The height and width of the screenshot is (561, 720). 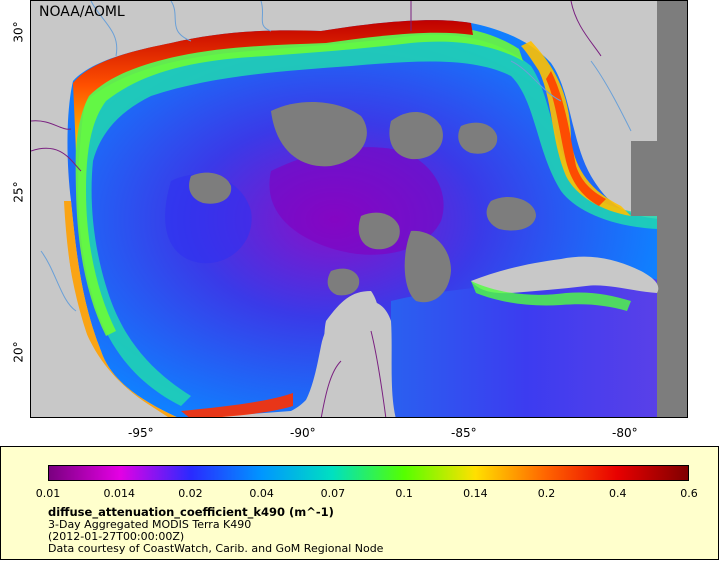 What do you see at coordinates (618, 493) in the screenshot?
I see `colorbar-tick-label: 0.4` at bounding box center [618, 493].